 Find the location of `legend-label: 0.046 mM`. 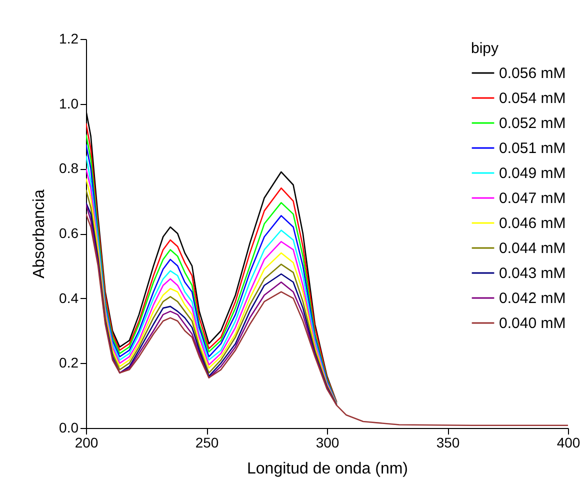

legend-label: 0.046 mM is located at coordinates (532, 223).